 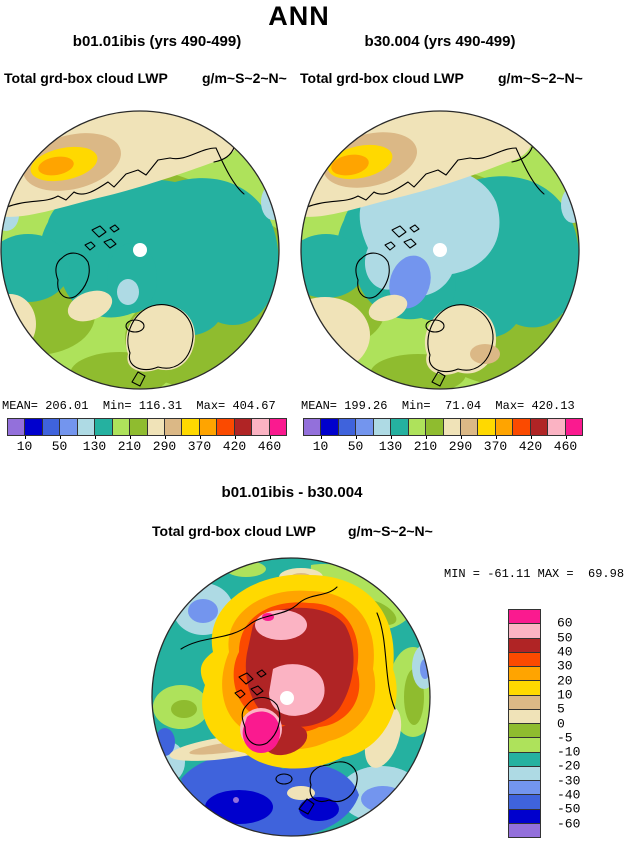 I want to click on map-panel-diff, so click(x=291, y=697).